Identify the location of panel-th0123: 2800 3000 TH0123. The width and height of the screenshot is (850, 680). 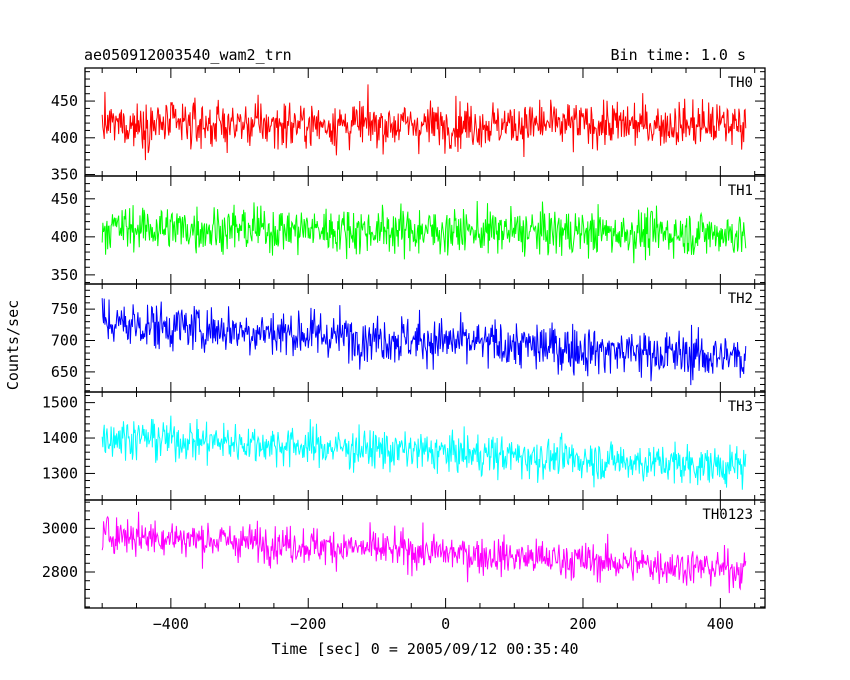
(404, 554).